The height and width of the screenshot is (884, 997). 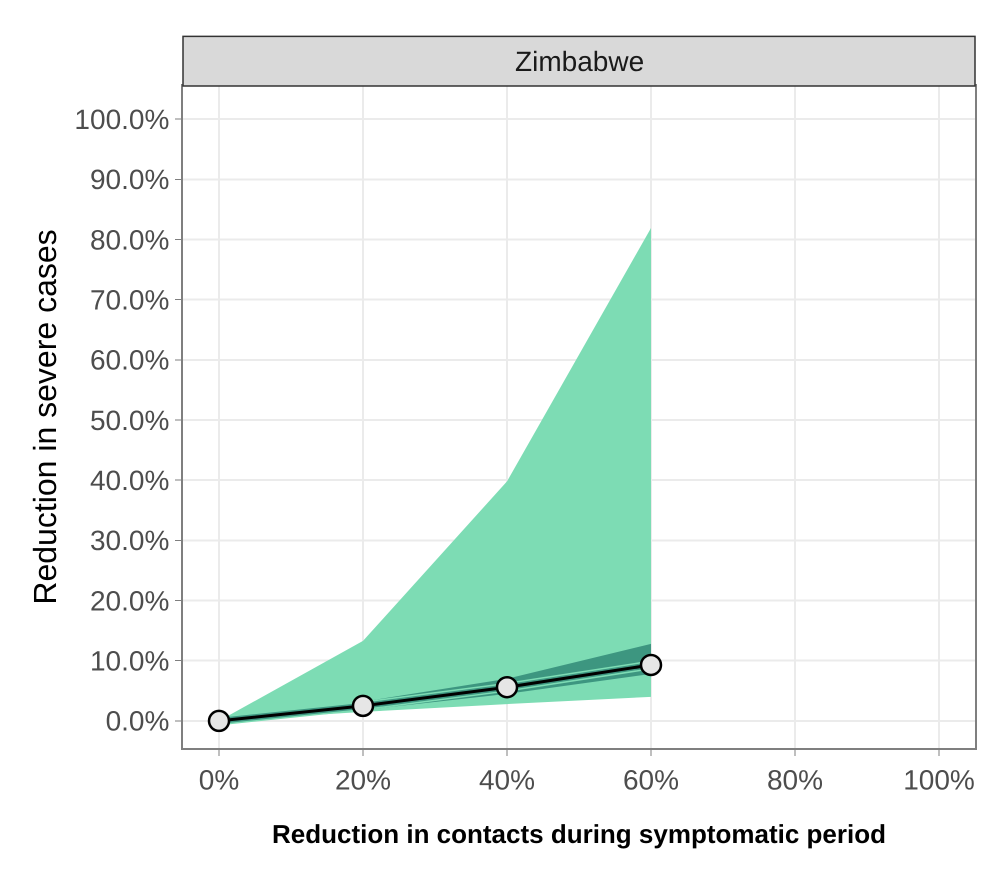 I want to click on y-tick-label: 100.0%, so click(x=122, y=119).